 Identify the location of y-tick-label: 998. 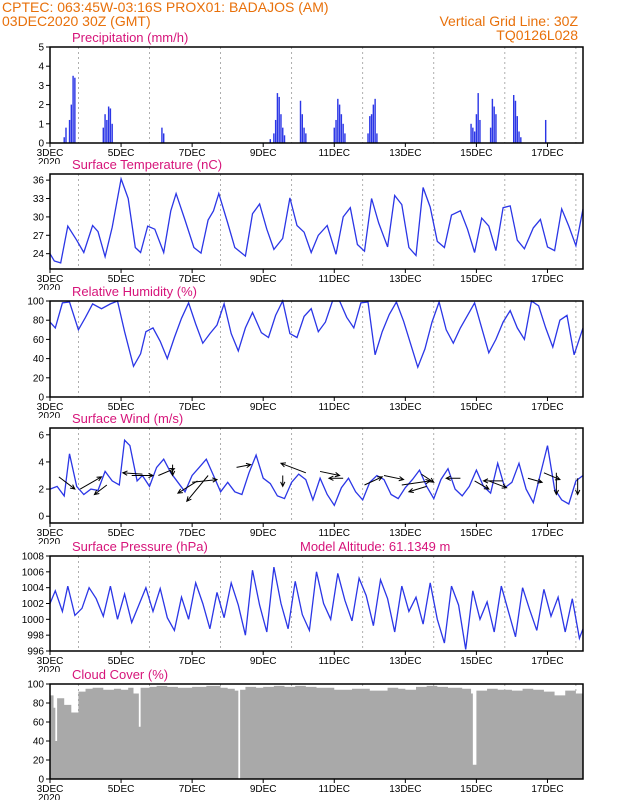
(35, 636).